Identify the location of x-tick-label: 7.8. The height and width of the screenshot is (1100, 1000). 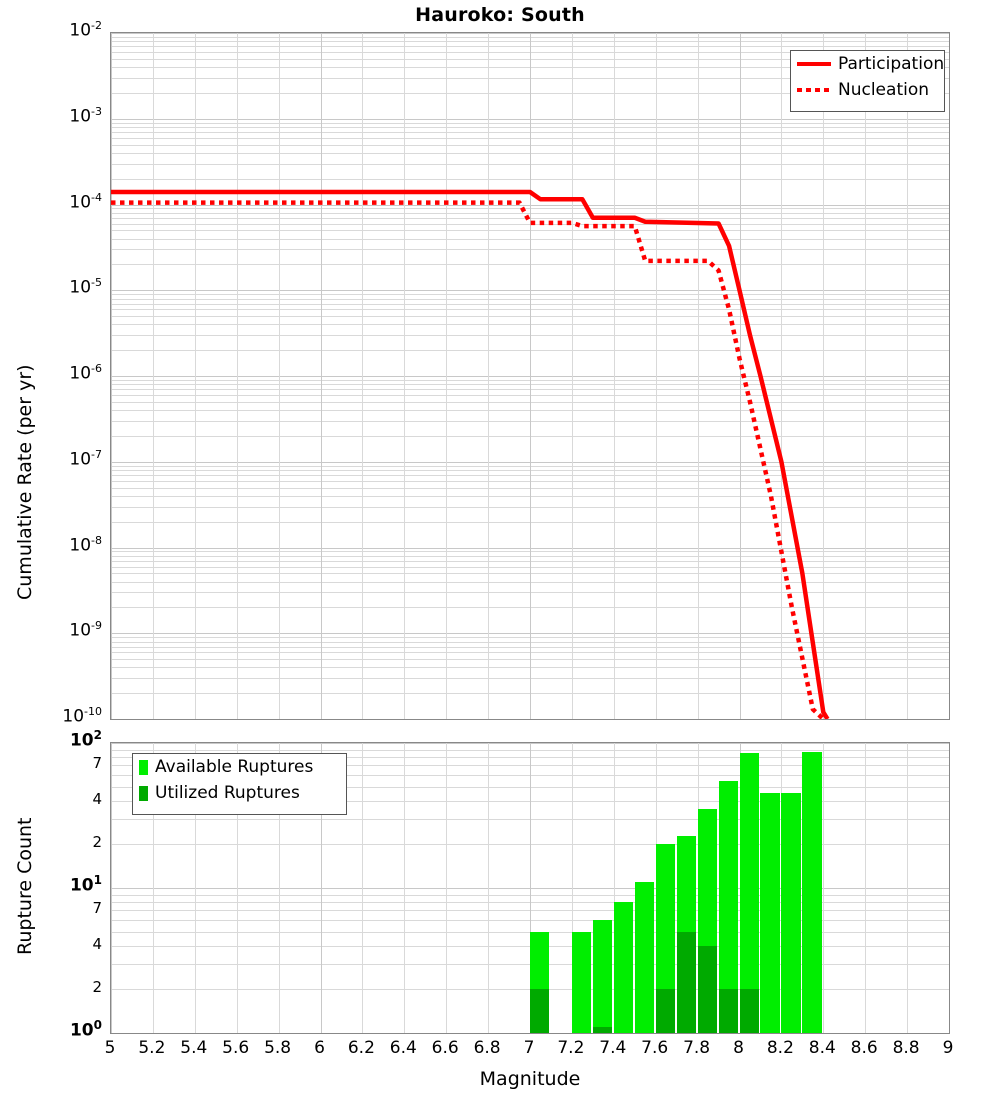
(697, 1048).